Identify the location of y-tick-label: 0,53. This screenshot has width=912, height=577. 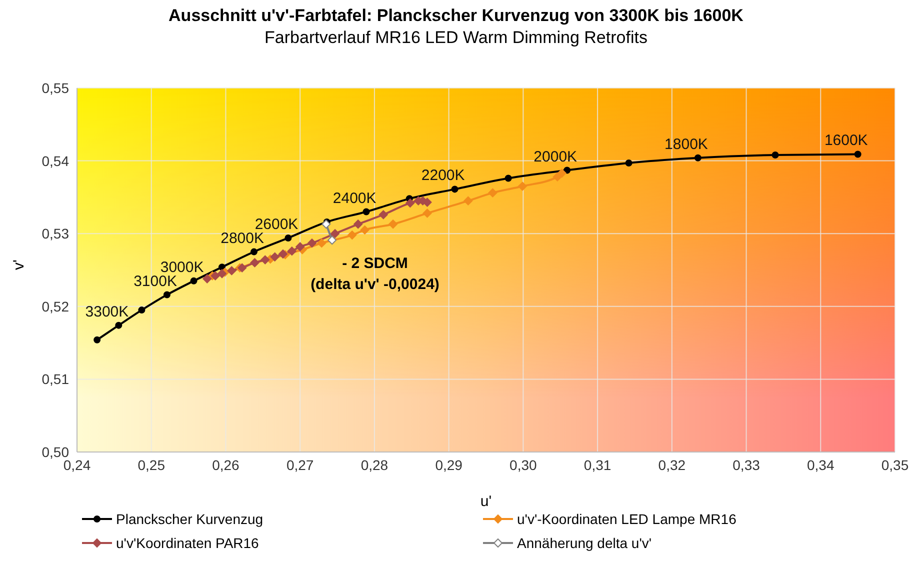
(56, 234).